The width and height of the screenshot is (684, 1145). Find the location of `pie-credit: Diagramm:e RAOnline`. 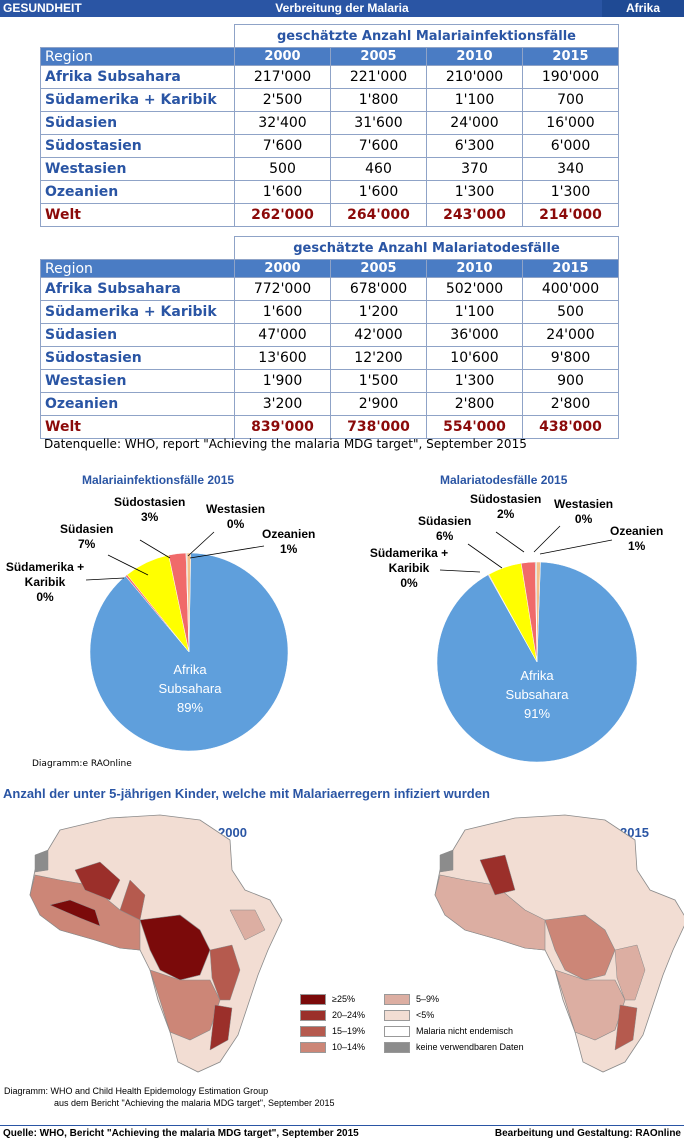

pie-credit: Diagramm:e RAOnline is located at coordinates (82, 764).